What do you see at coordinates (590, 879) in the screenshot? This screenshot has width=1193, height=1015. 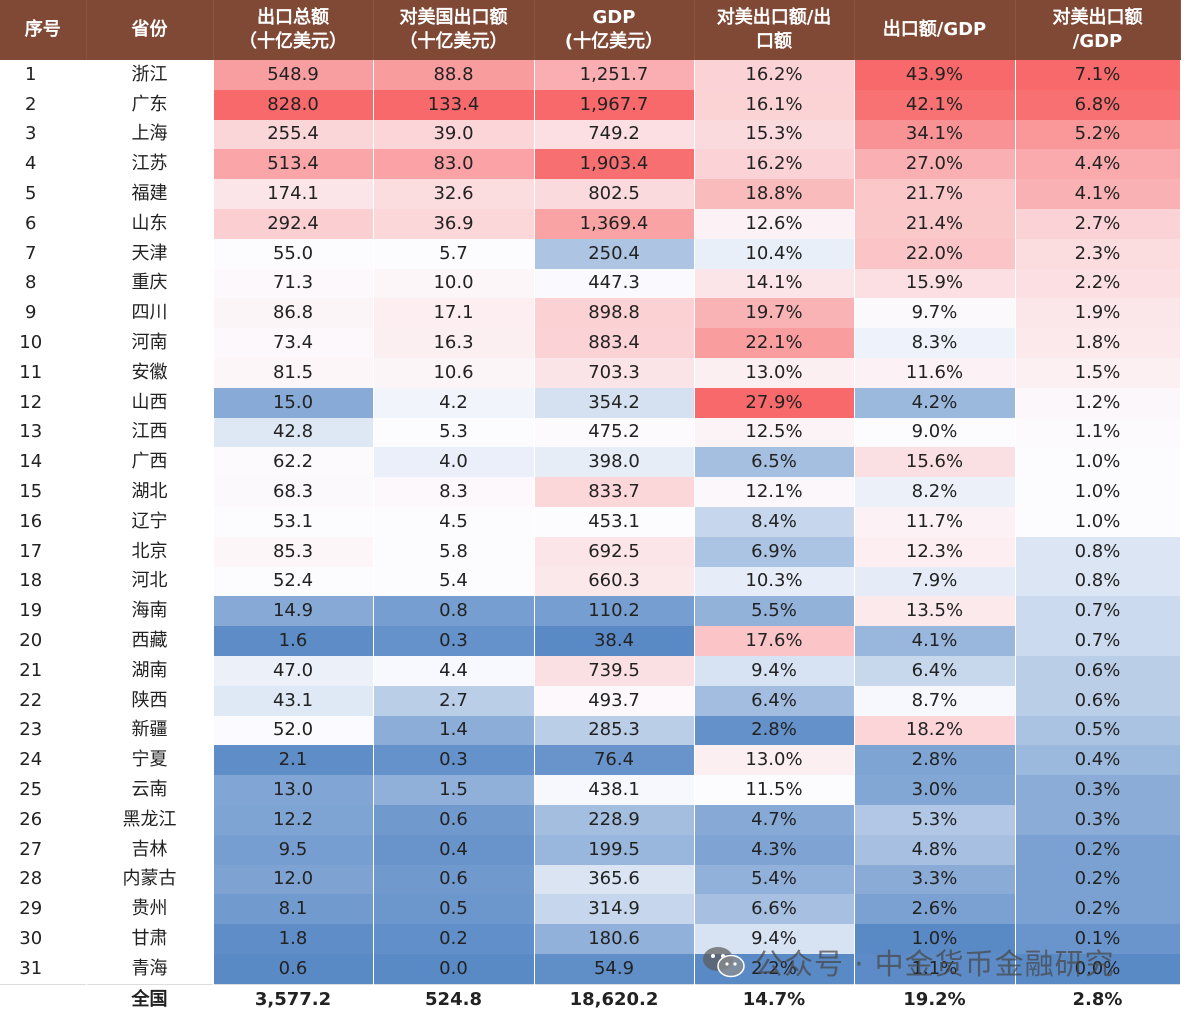 I see `table-row: 28 内蒙古 12.0 0.6 365.6 5.4% 3.3% 0.2%` at bounding box center [590, 879].